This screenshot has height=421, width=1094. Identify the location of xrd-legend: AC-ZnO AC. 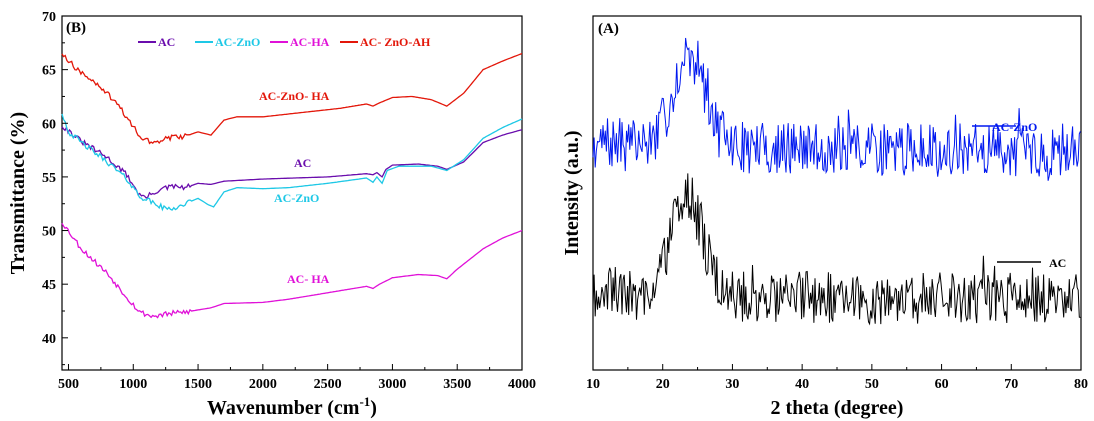
(1019, 195).